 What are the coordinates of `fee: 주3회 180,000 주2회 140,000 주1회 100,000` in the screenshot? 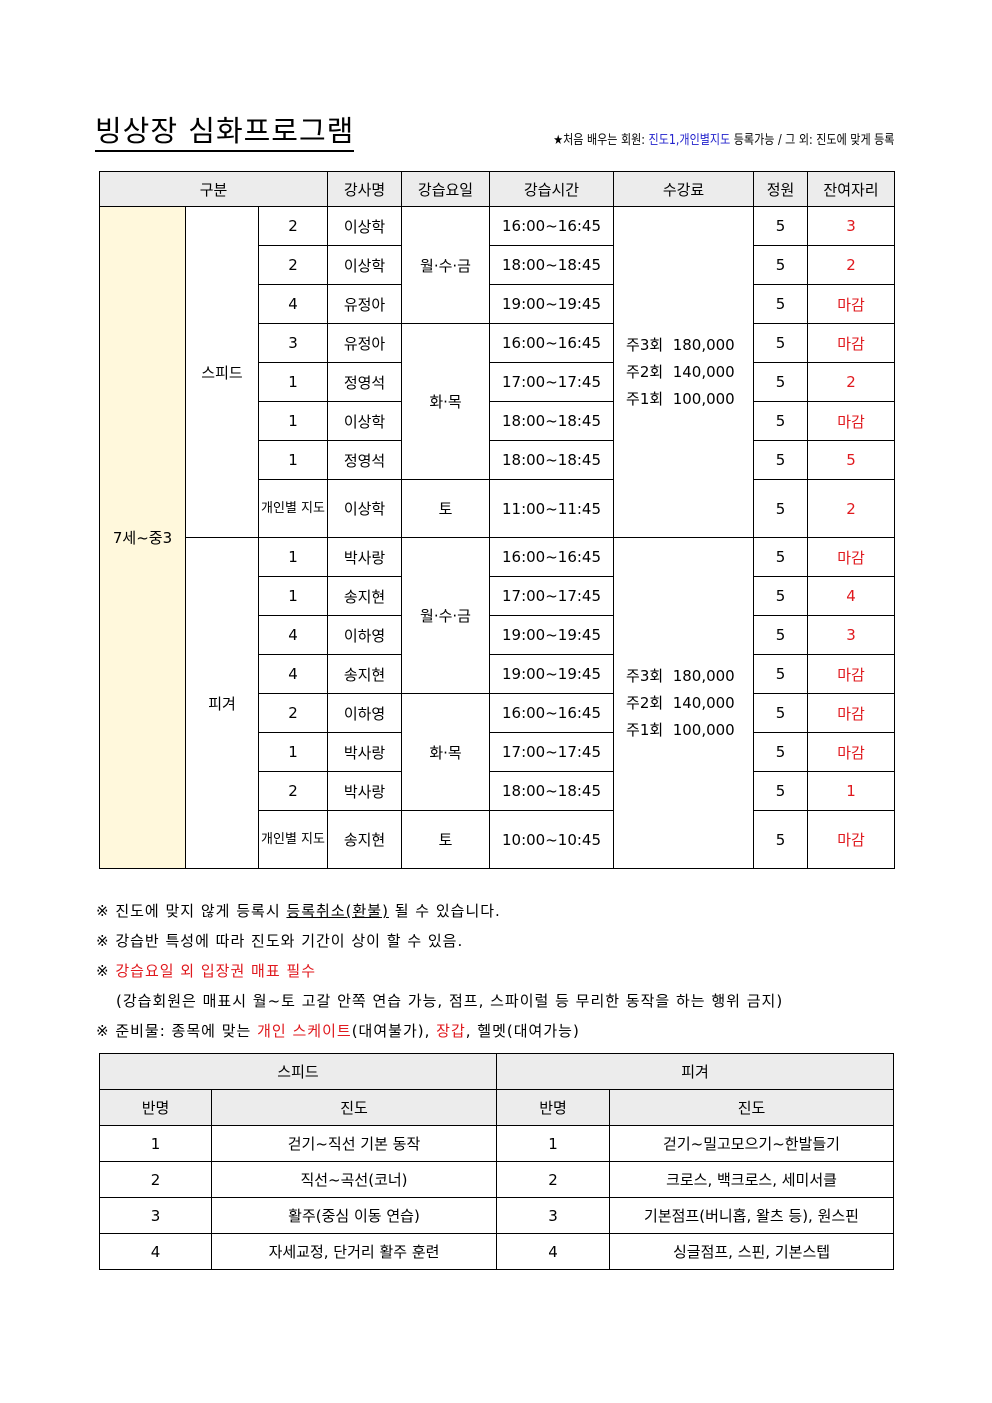 It's located at (684, 703).